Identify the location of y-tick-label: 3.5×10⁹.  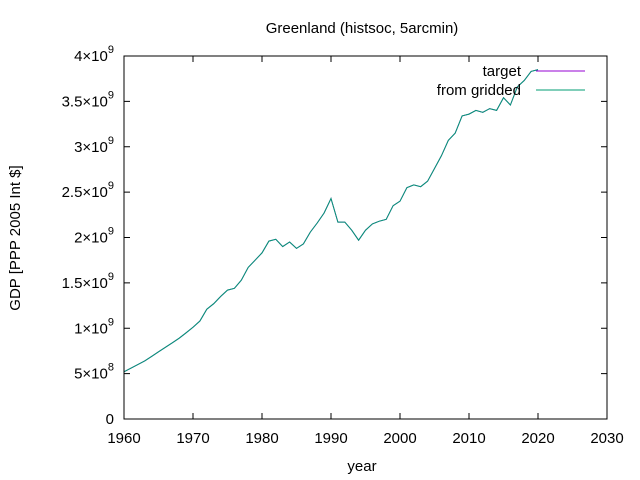
(88, 99).